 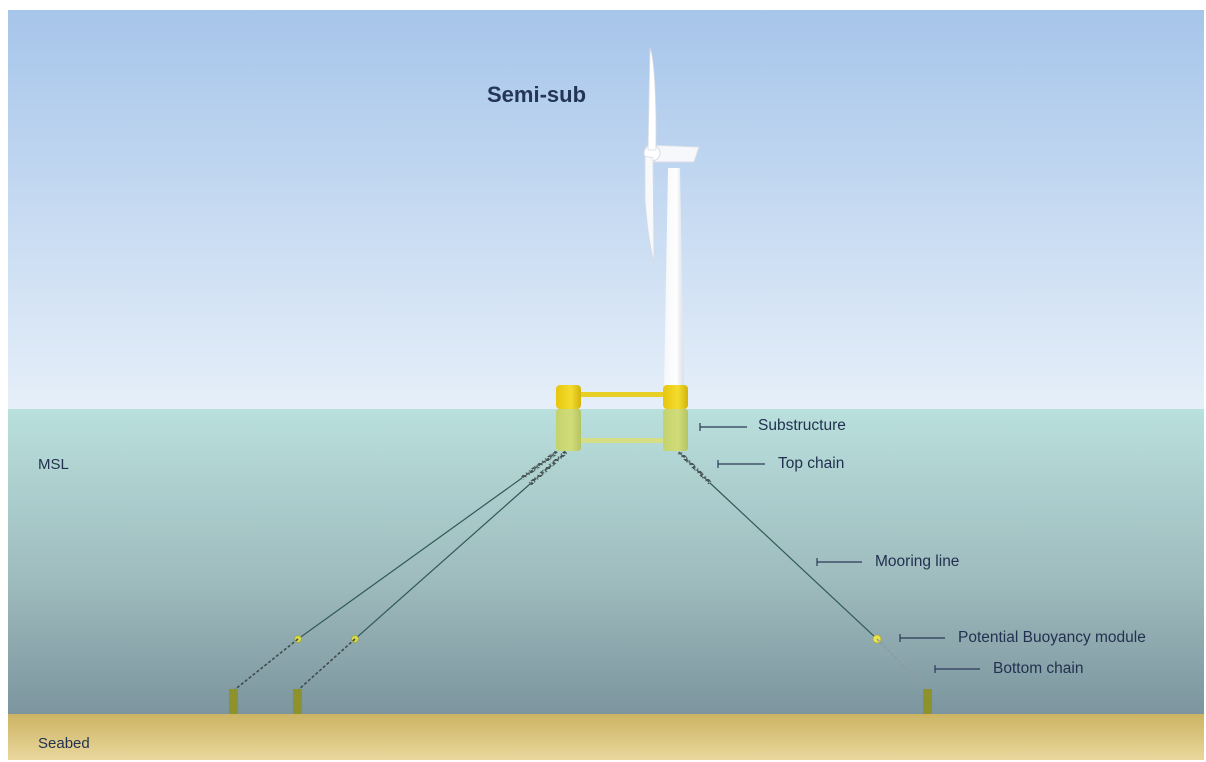 What do you see at coordinates (675, 397) in the screenshot?
I see `column-right-top` at bounding box center [675, 397].